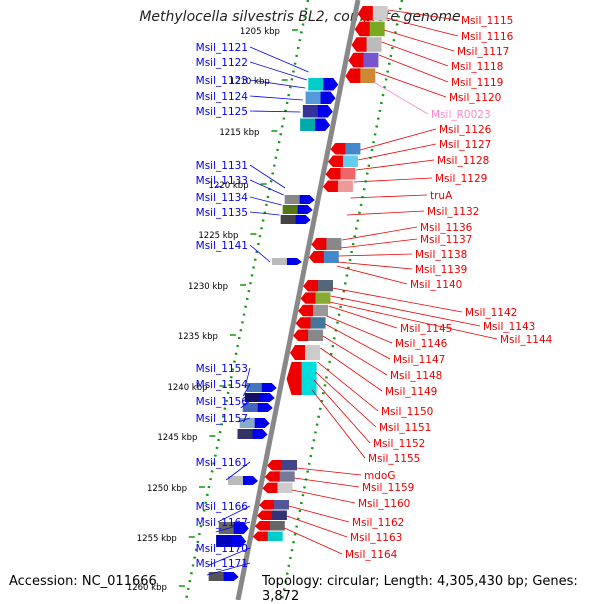  Describe the element at coordinates (475, 98) in the screenshot. I see `right-gene-label: Msil_1120` at that location.